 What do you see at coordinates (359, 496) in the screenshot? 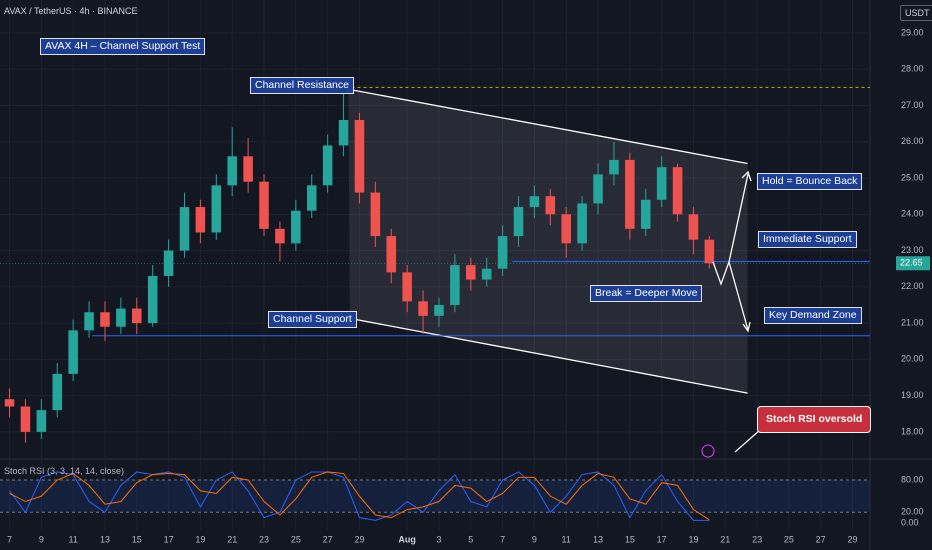
I see `stoch-line` at bounding box center [359, 496].